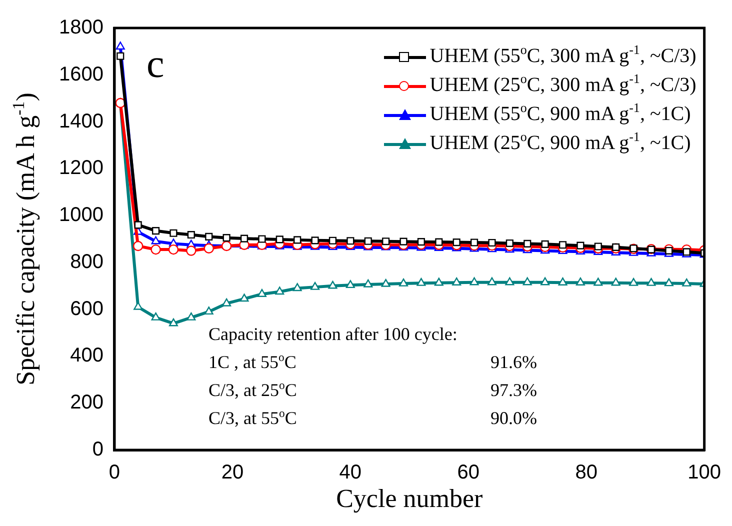 The height and width of the screenshot is (526, 732). Describe the element at coordinates (81, 74) in the screenshot. I see `y-tick-label: 1600` at that location.